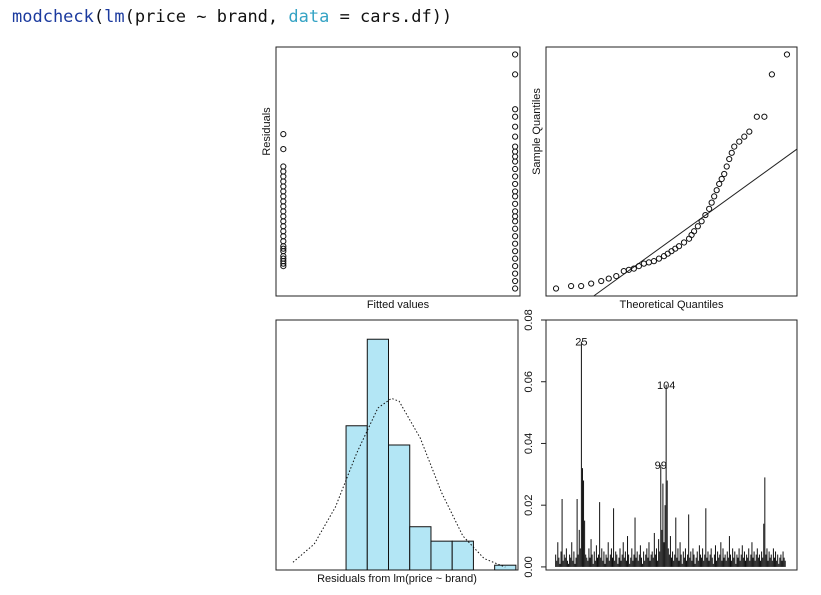 This screenshot has height=595, width=821. I want to click on point-label: 99, so click(661, 466).